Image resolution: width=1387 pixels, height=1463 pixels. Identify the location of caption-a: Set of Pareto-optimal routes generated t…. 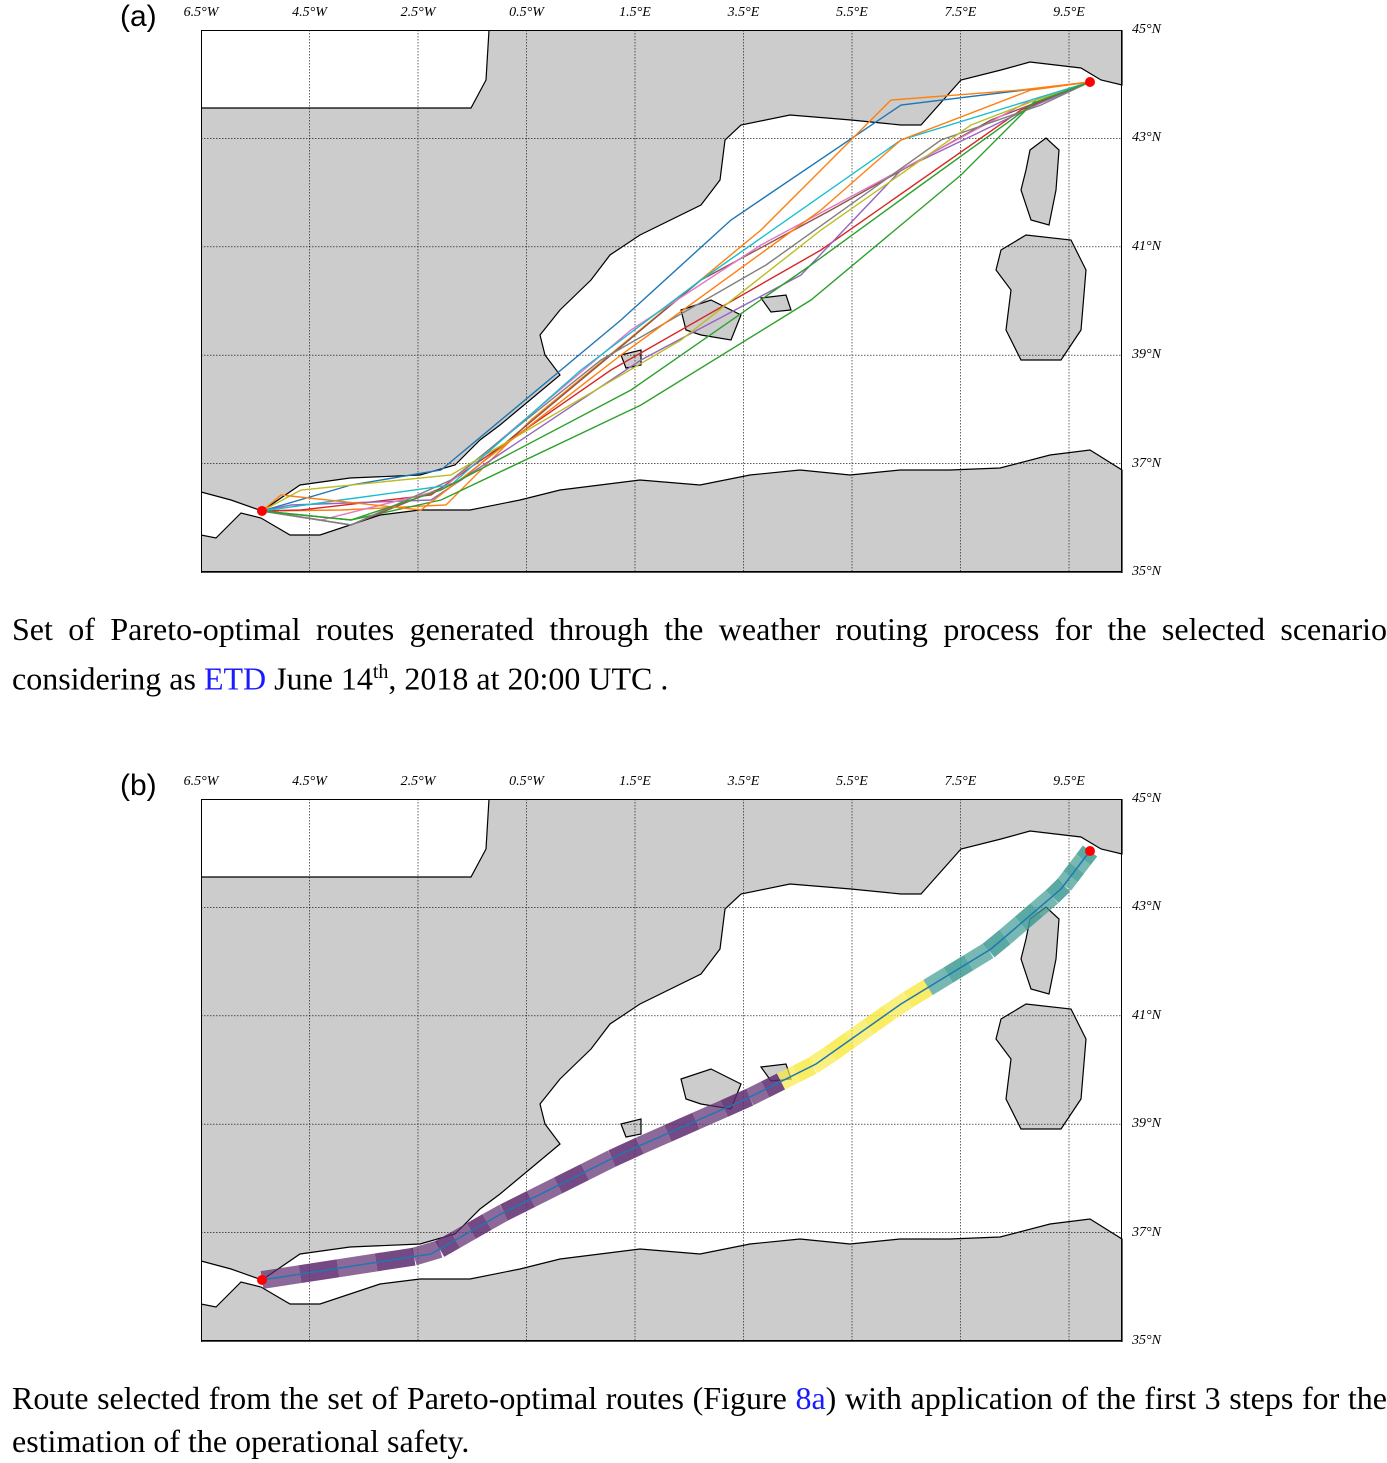
(699, 654).